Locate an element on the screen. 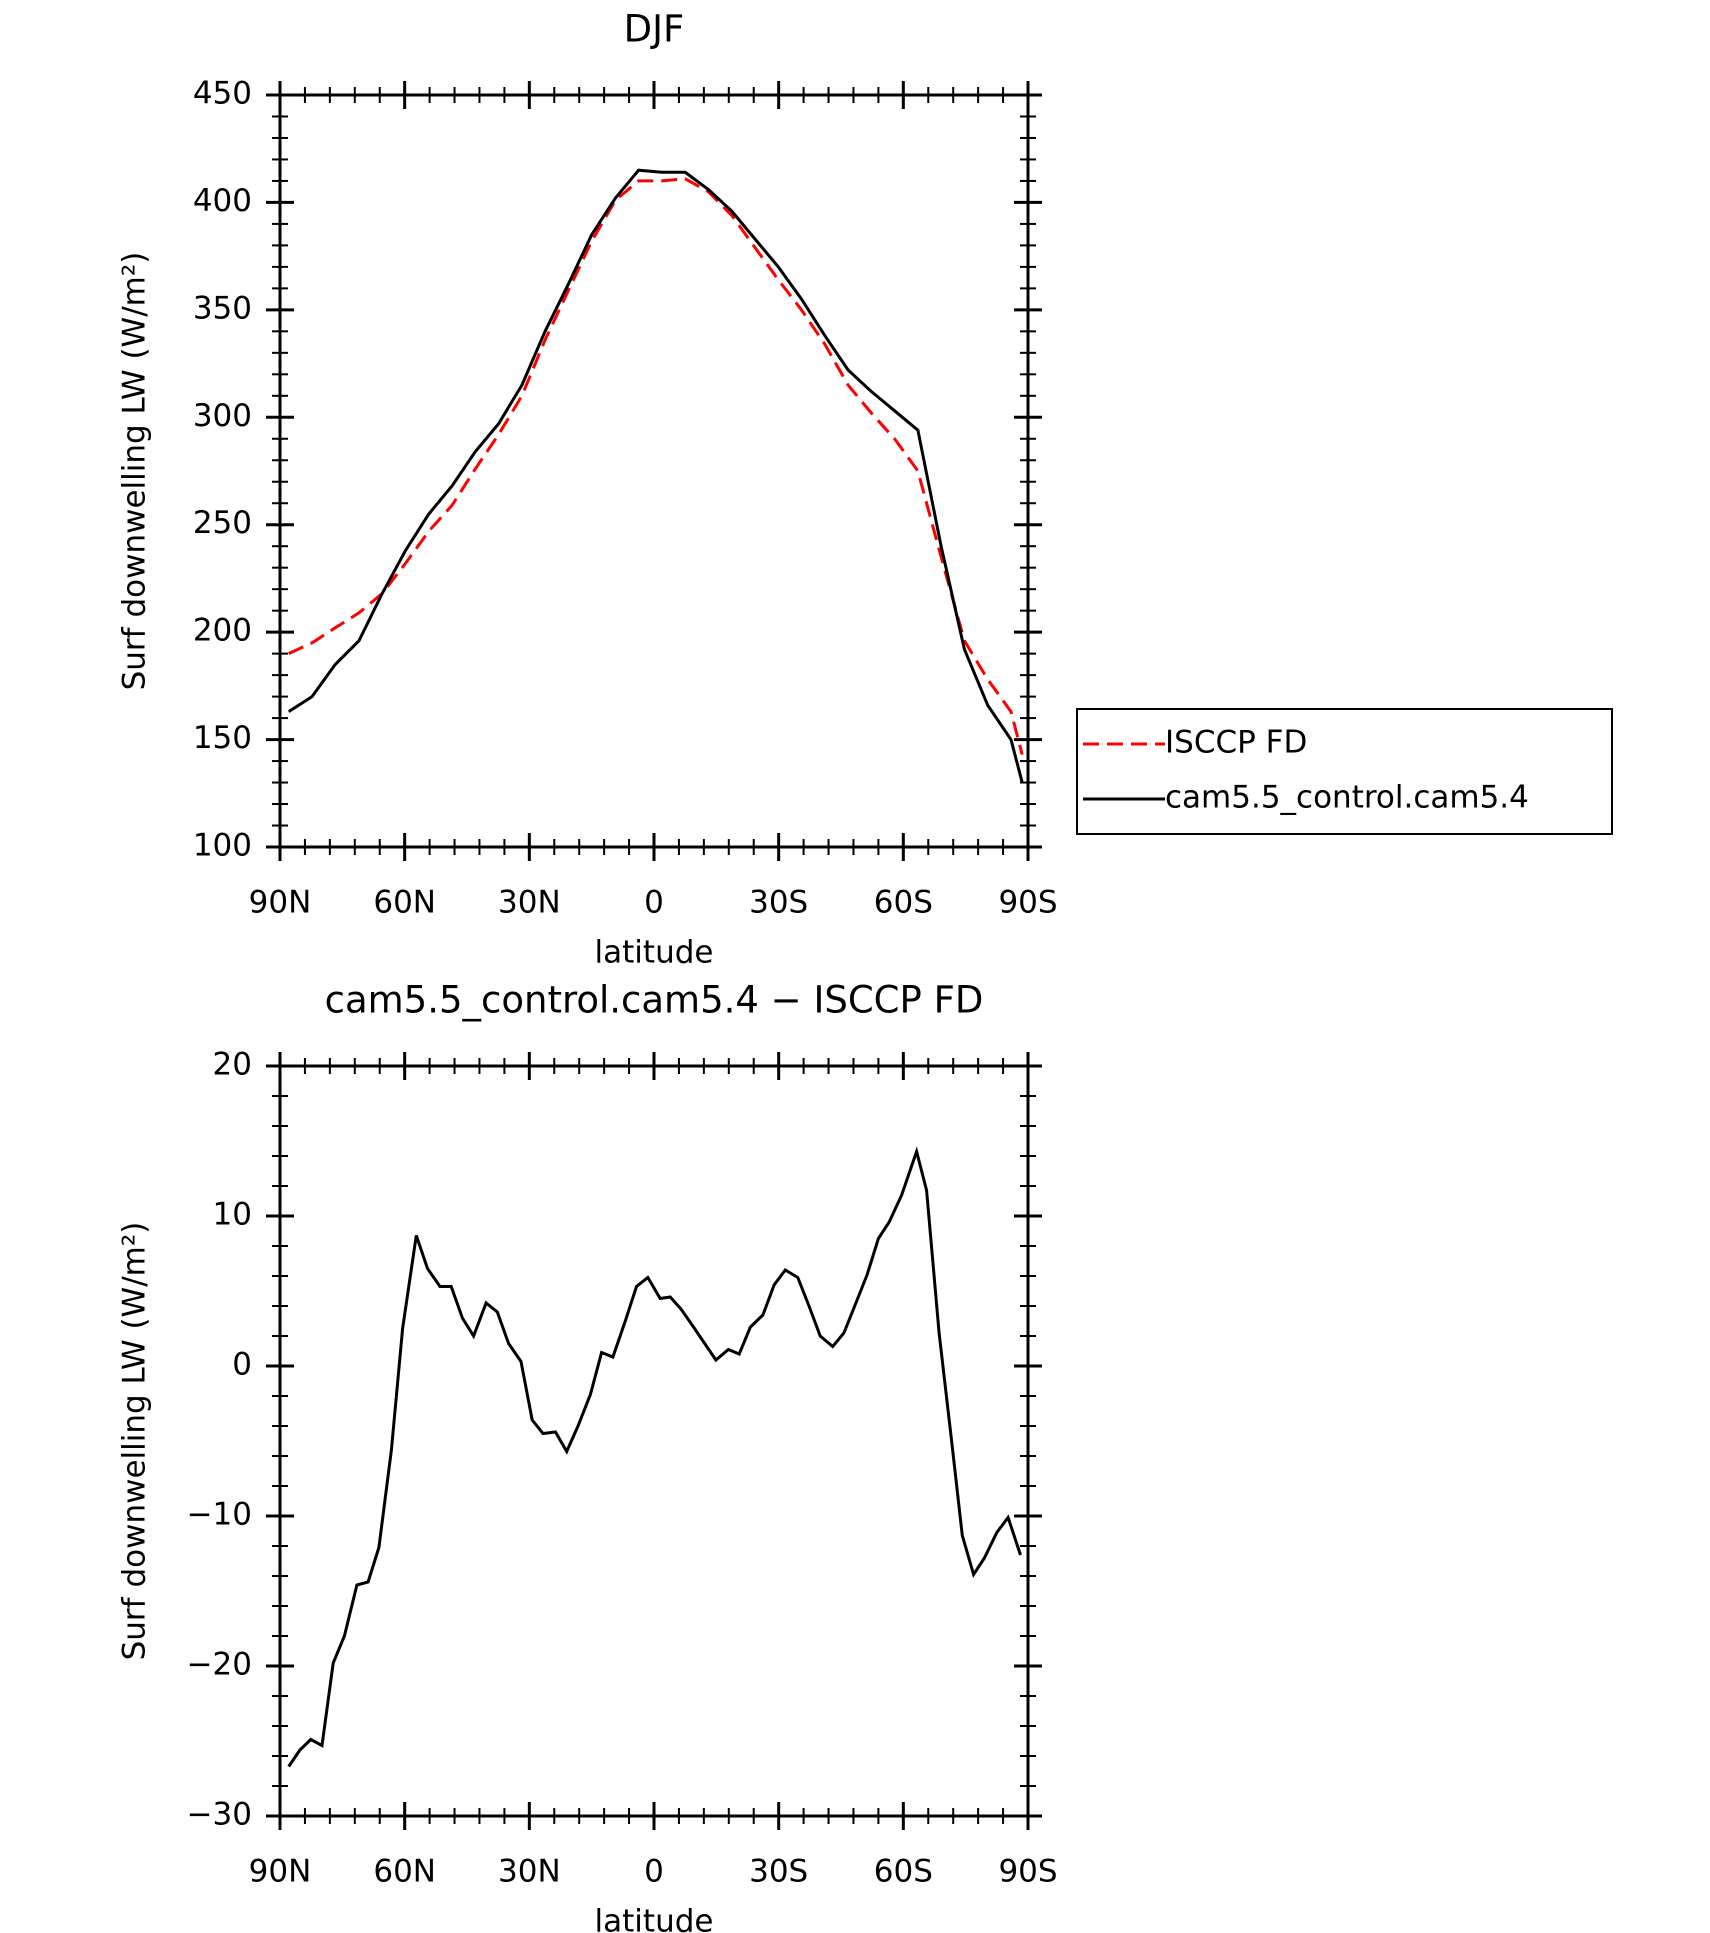 This screenshot has height=1933, width=1710. chart-title: cam5.5_control.cam5.4 − ISCCP FD is located at coordinates (654, 1000).